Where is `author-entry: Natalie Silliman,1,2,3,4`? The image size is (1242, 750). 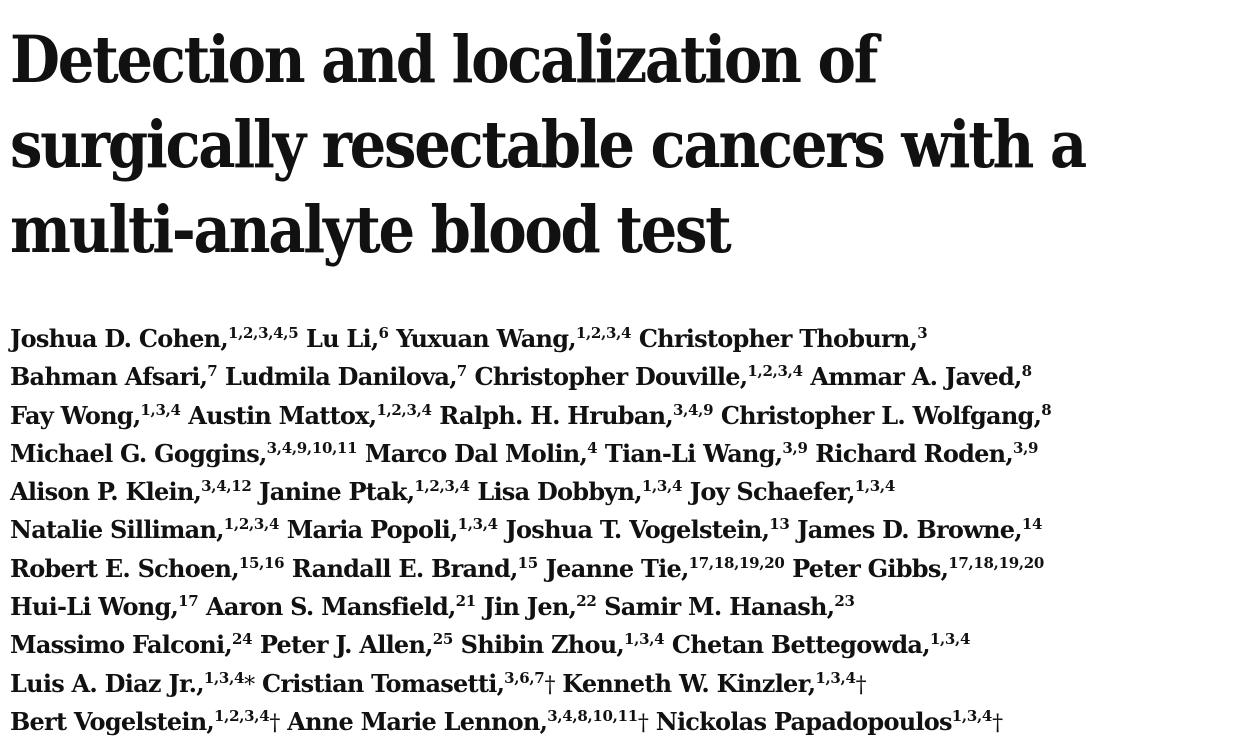 author-entry: Natalie Silliman,1,2,3,4 is located at coordinates (144, 529).